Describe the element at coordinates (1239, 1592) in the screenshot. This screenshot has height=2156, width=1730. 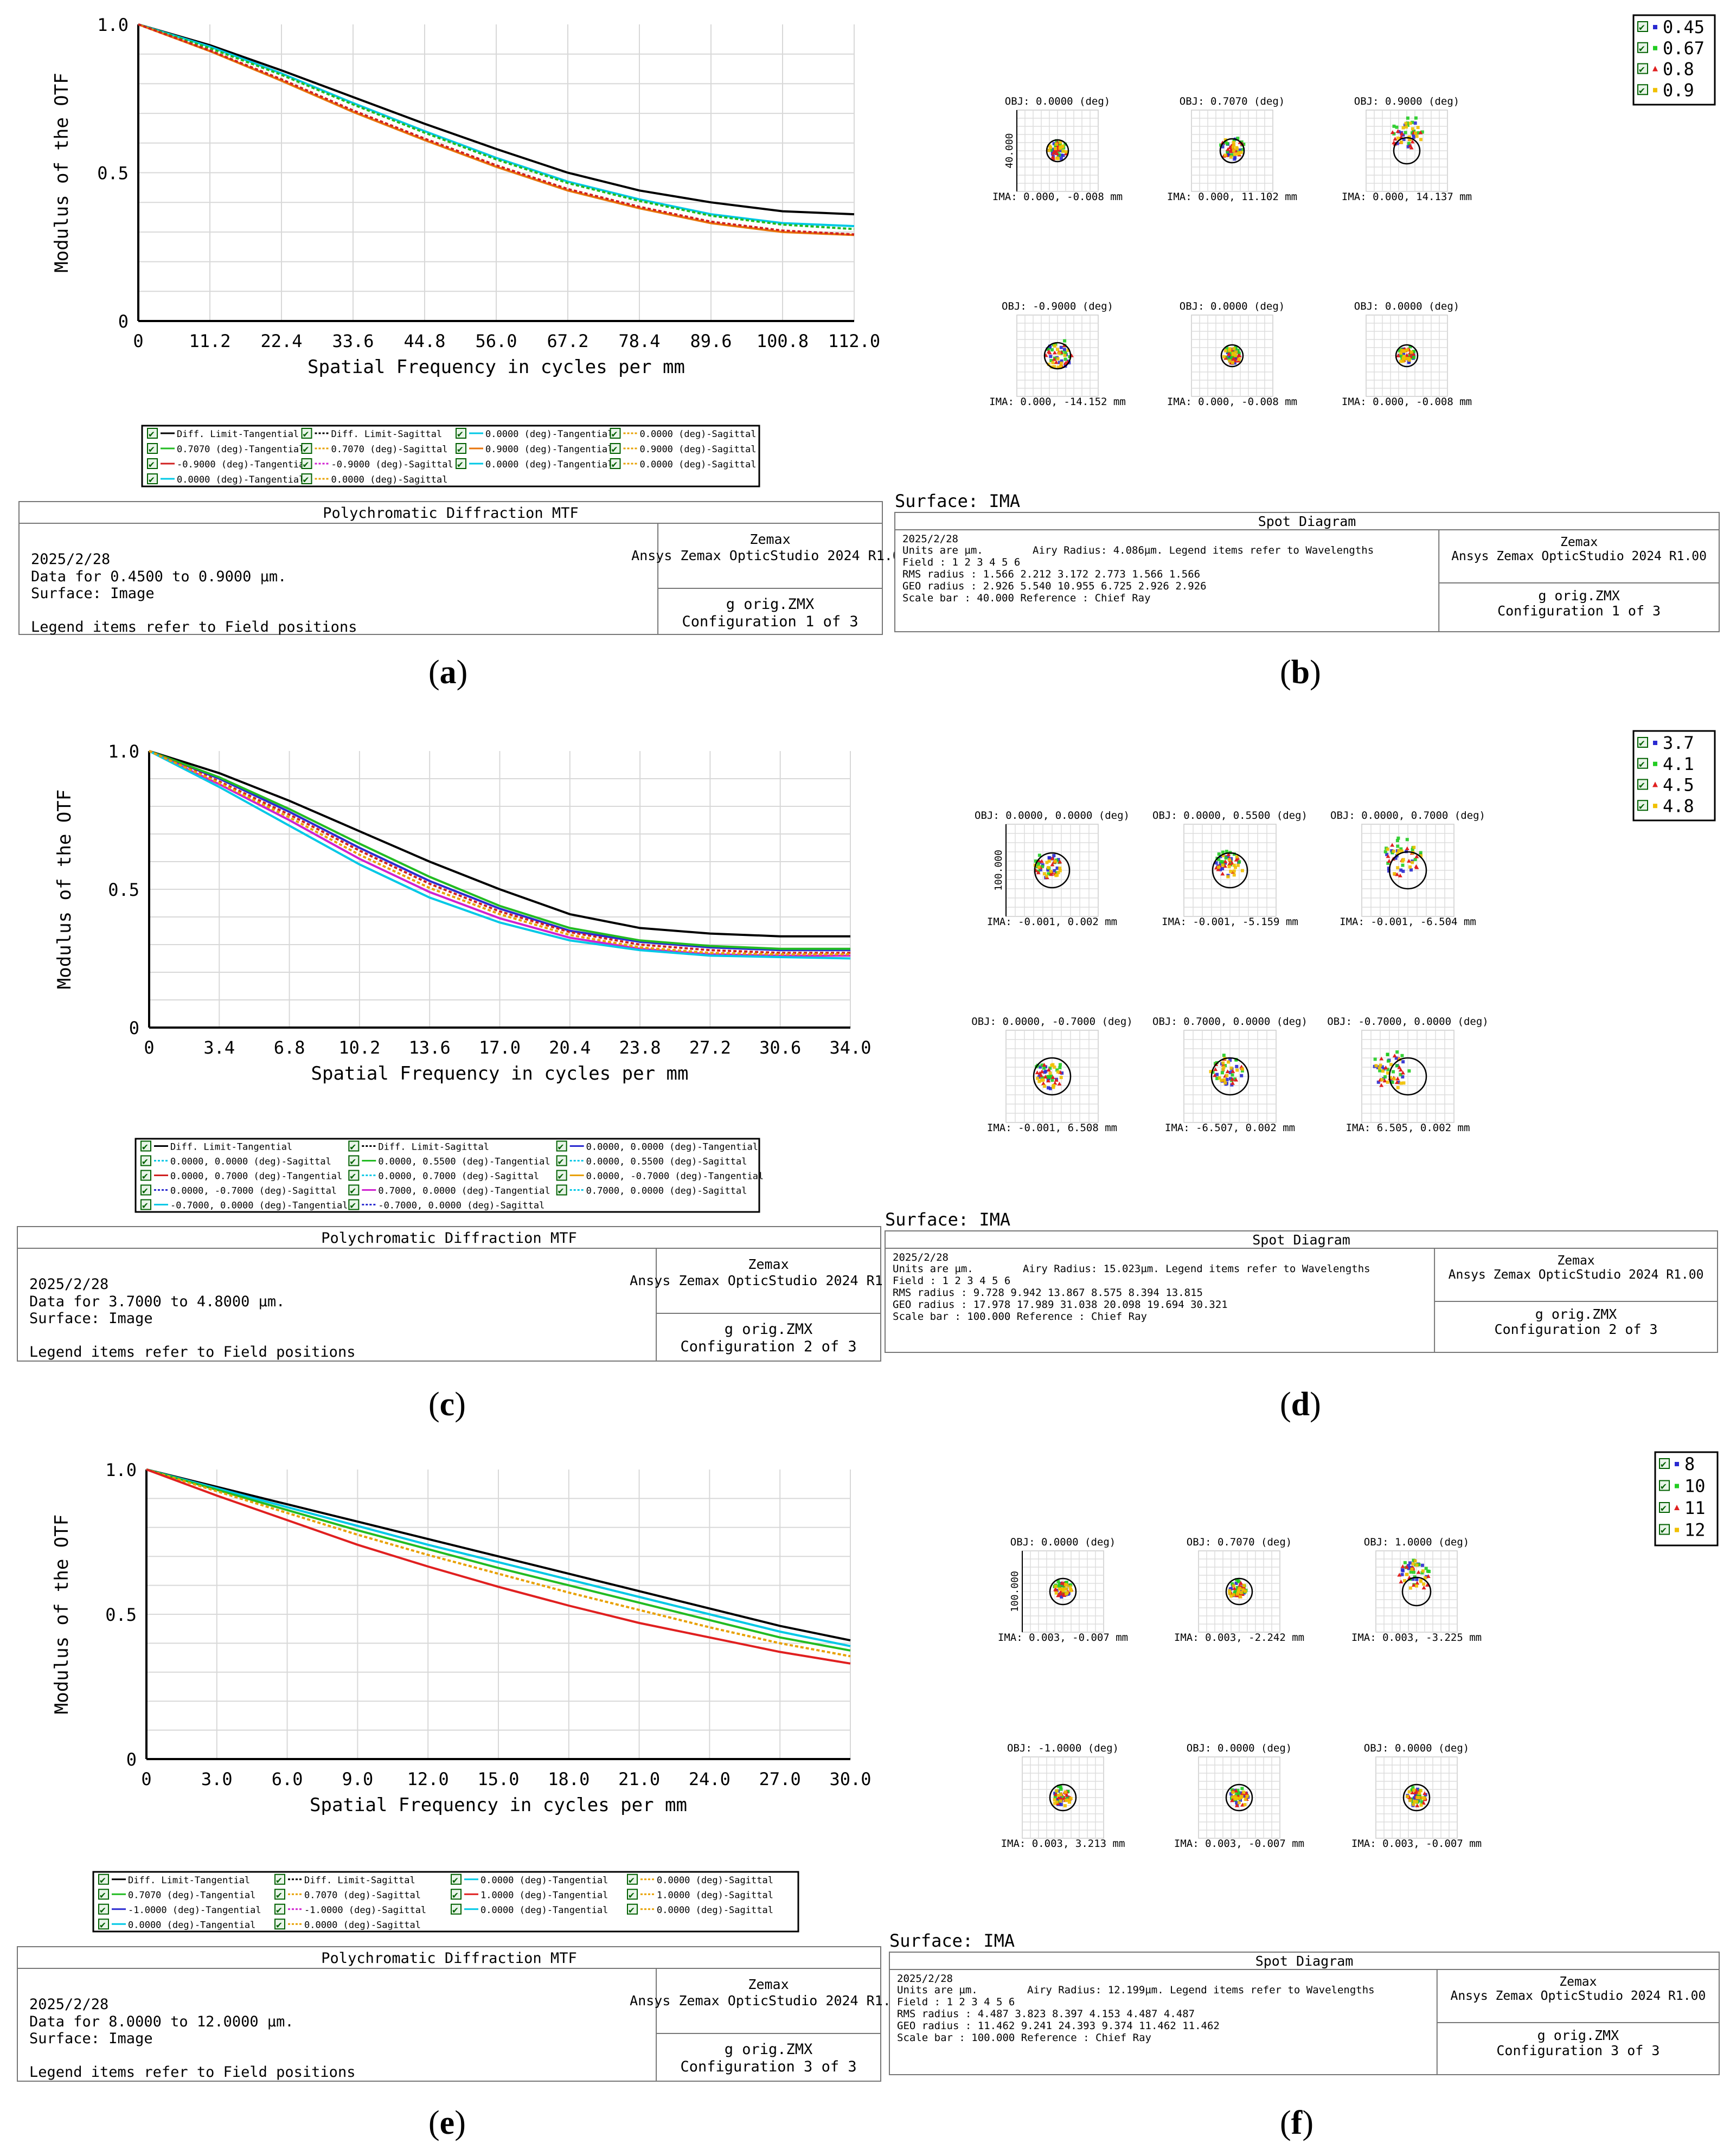
I see `airy-circle` at that location.